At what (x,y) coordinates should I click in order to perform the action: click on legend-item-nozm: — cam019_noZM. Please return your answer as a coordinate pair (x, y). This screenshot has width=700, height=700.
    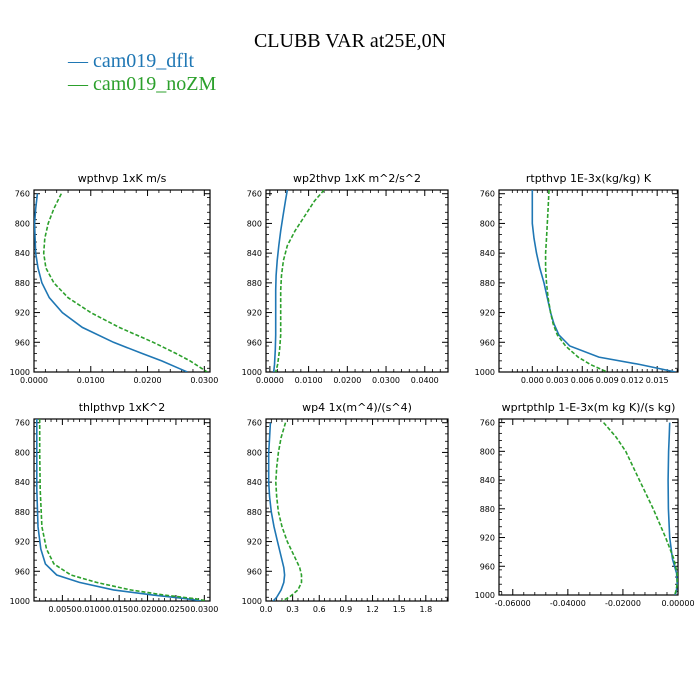
    Looking at the image, I should click on (142, 84).